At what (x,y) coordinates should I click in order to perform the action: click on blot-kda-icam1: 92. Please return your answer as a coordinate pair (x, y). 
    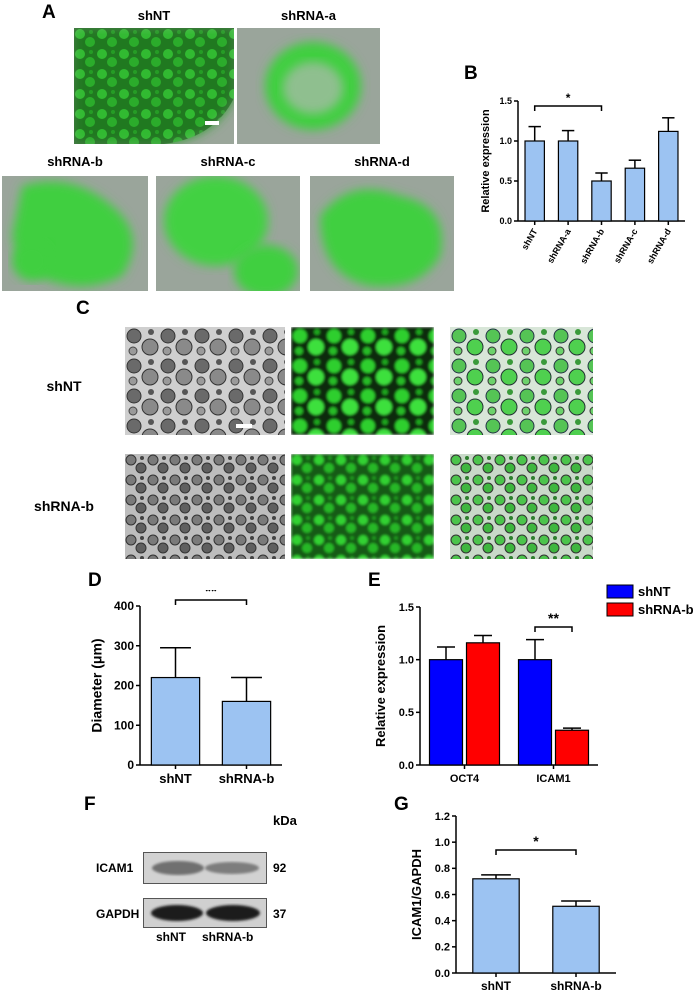
    Looking at the image, I should click on (280, 868).